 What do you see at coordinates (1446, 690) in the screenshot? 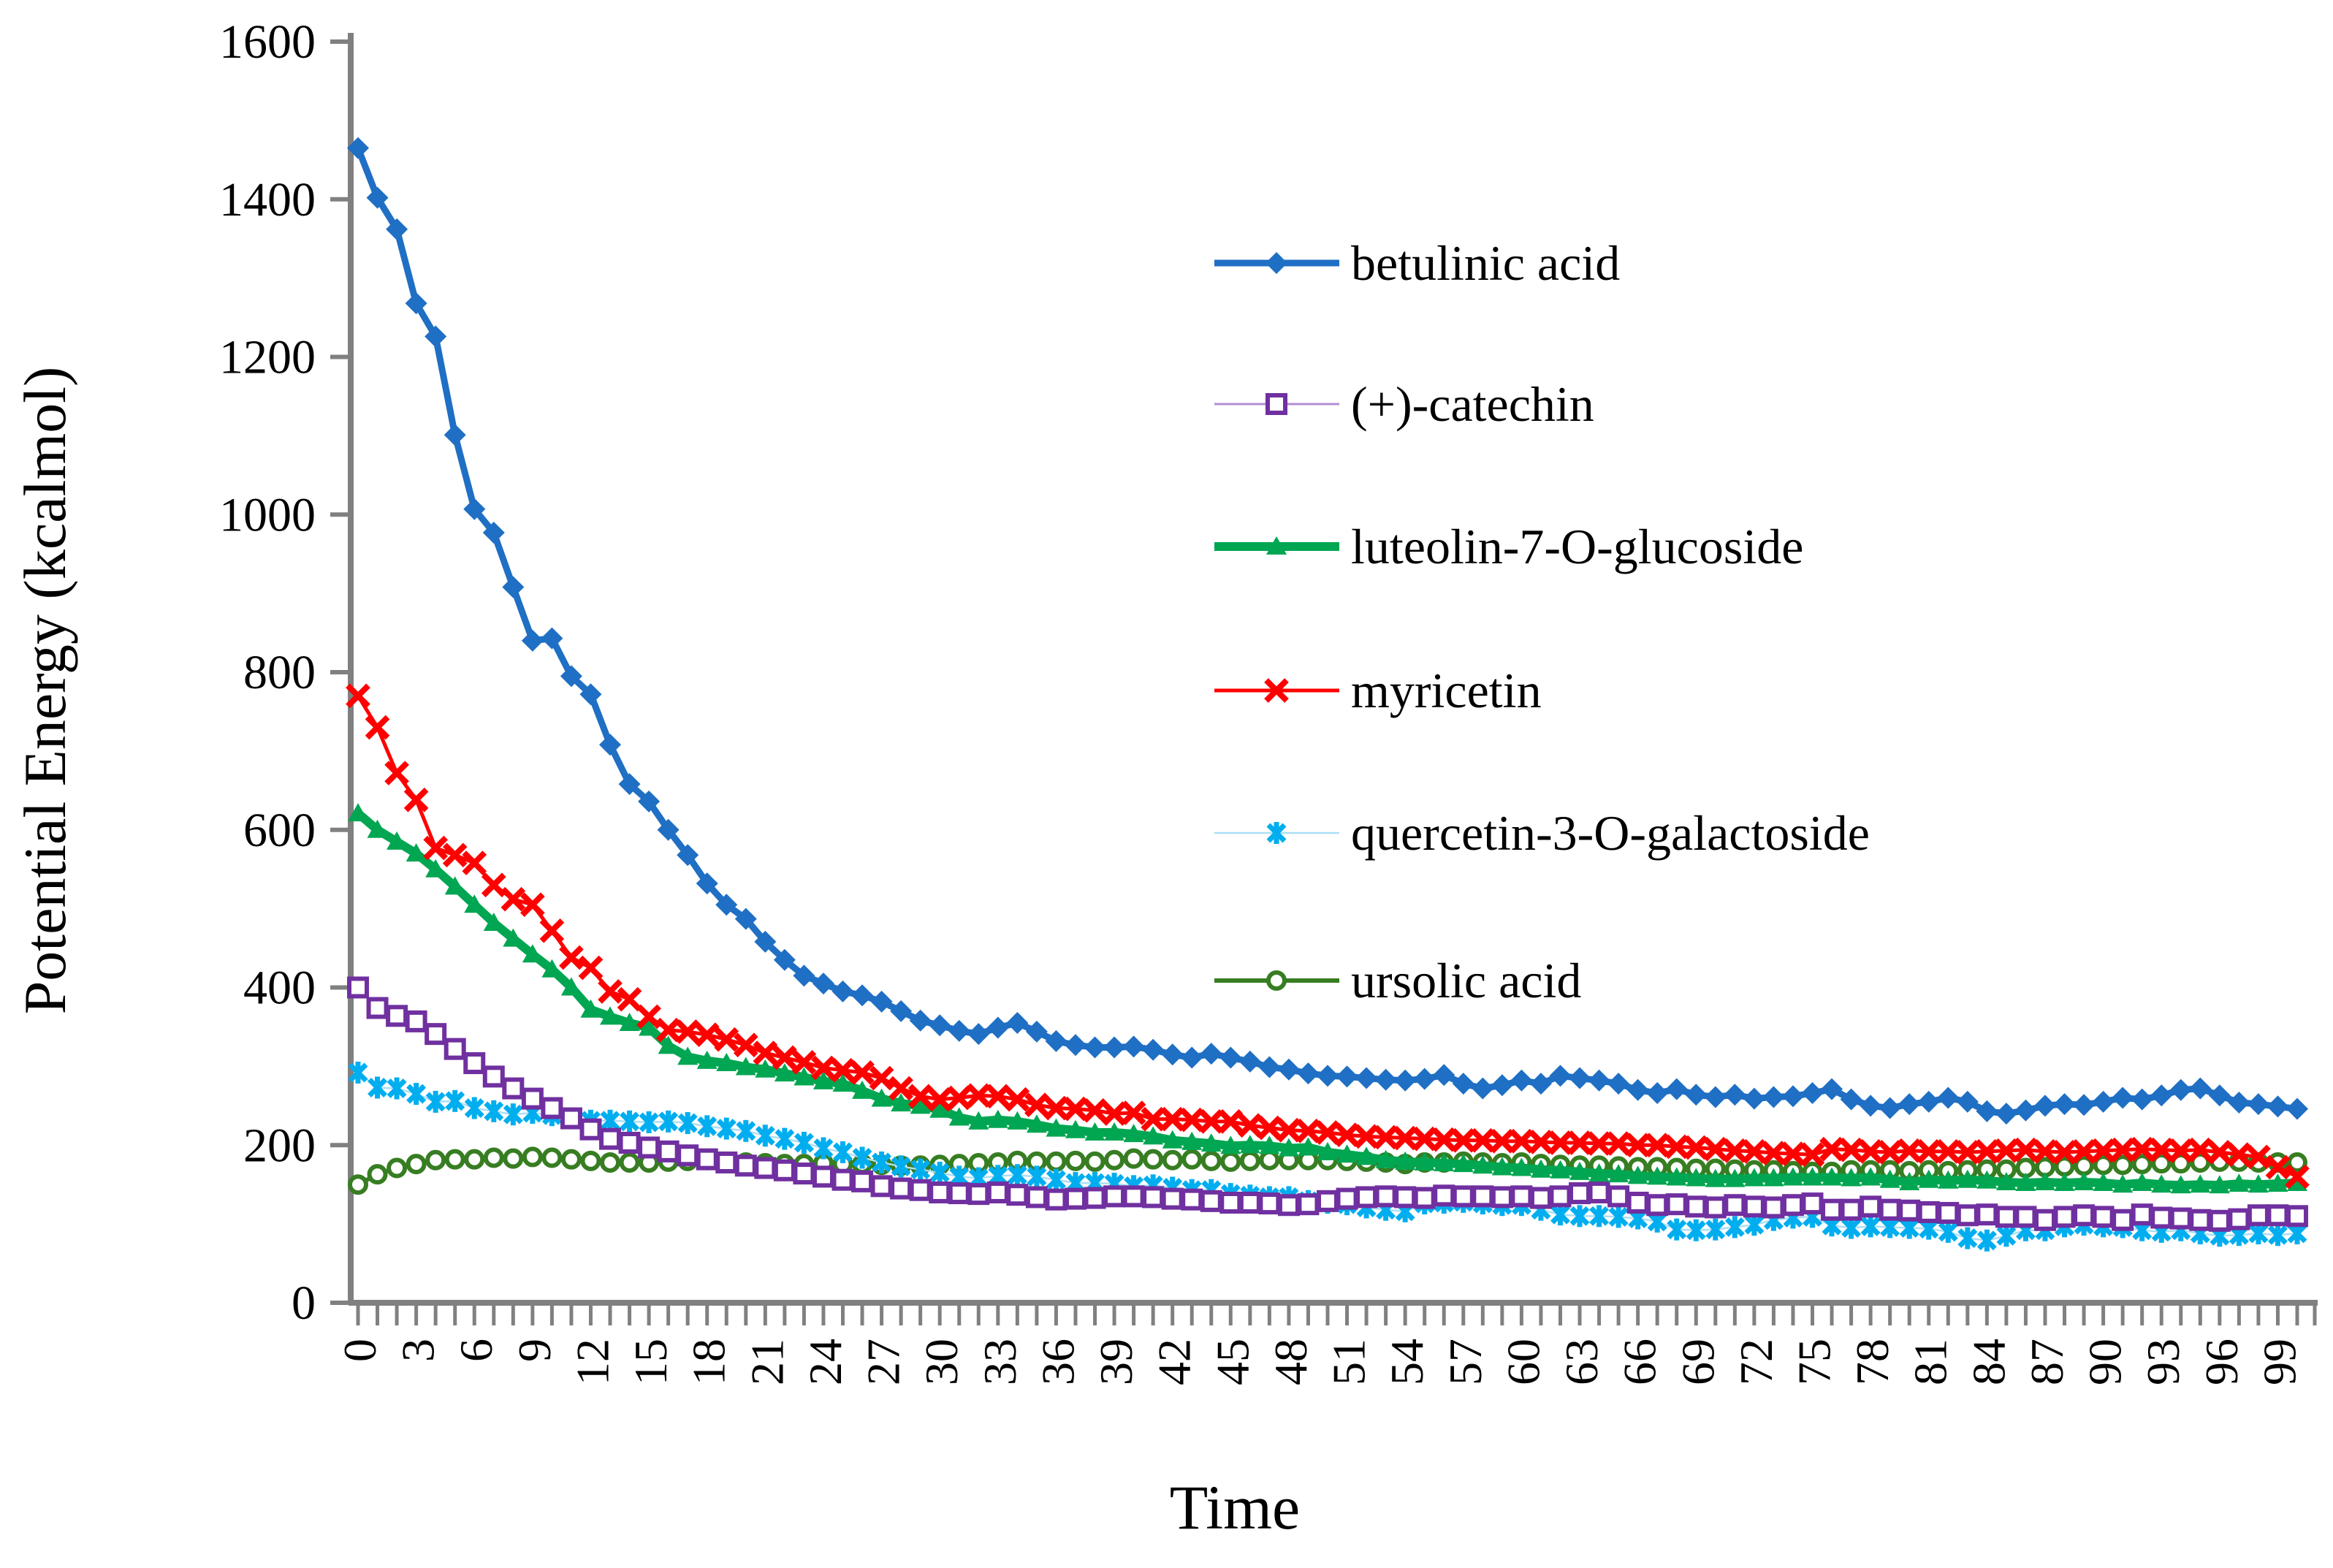
I see `legend-label: myricetin` at bounding box center [1446, 690].